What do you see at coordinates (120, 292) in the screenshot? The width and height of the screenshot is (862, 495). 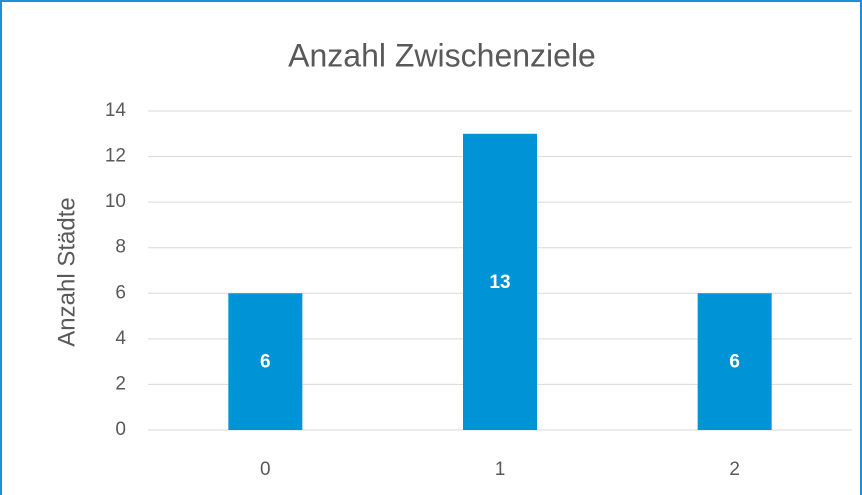 I see `y-tick-label: 6` at bounding box center [120, 292].